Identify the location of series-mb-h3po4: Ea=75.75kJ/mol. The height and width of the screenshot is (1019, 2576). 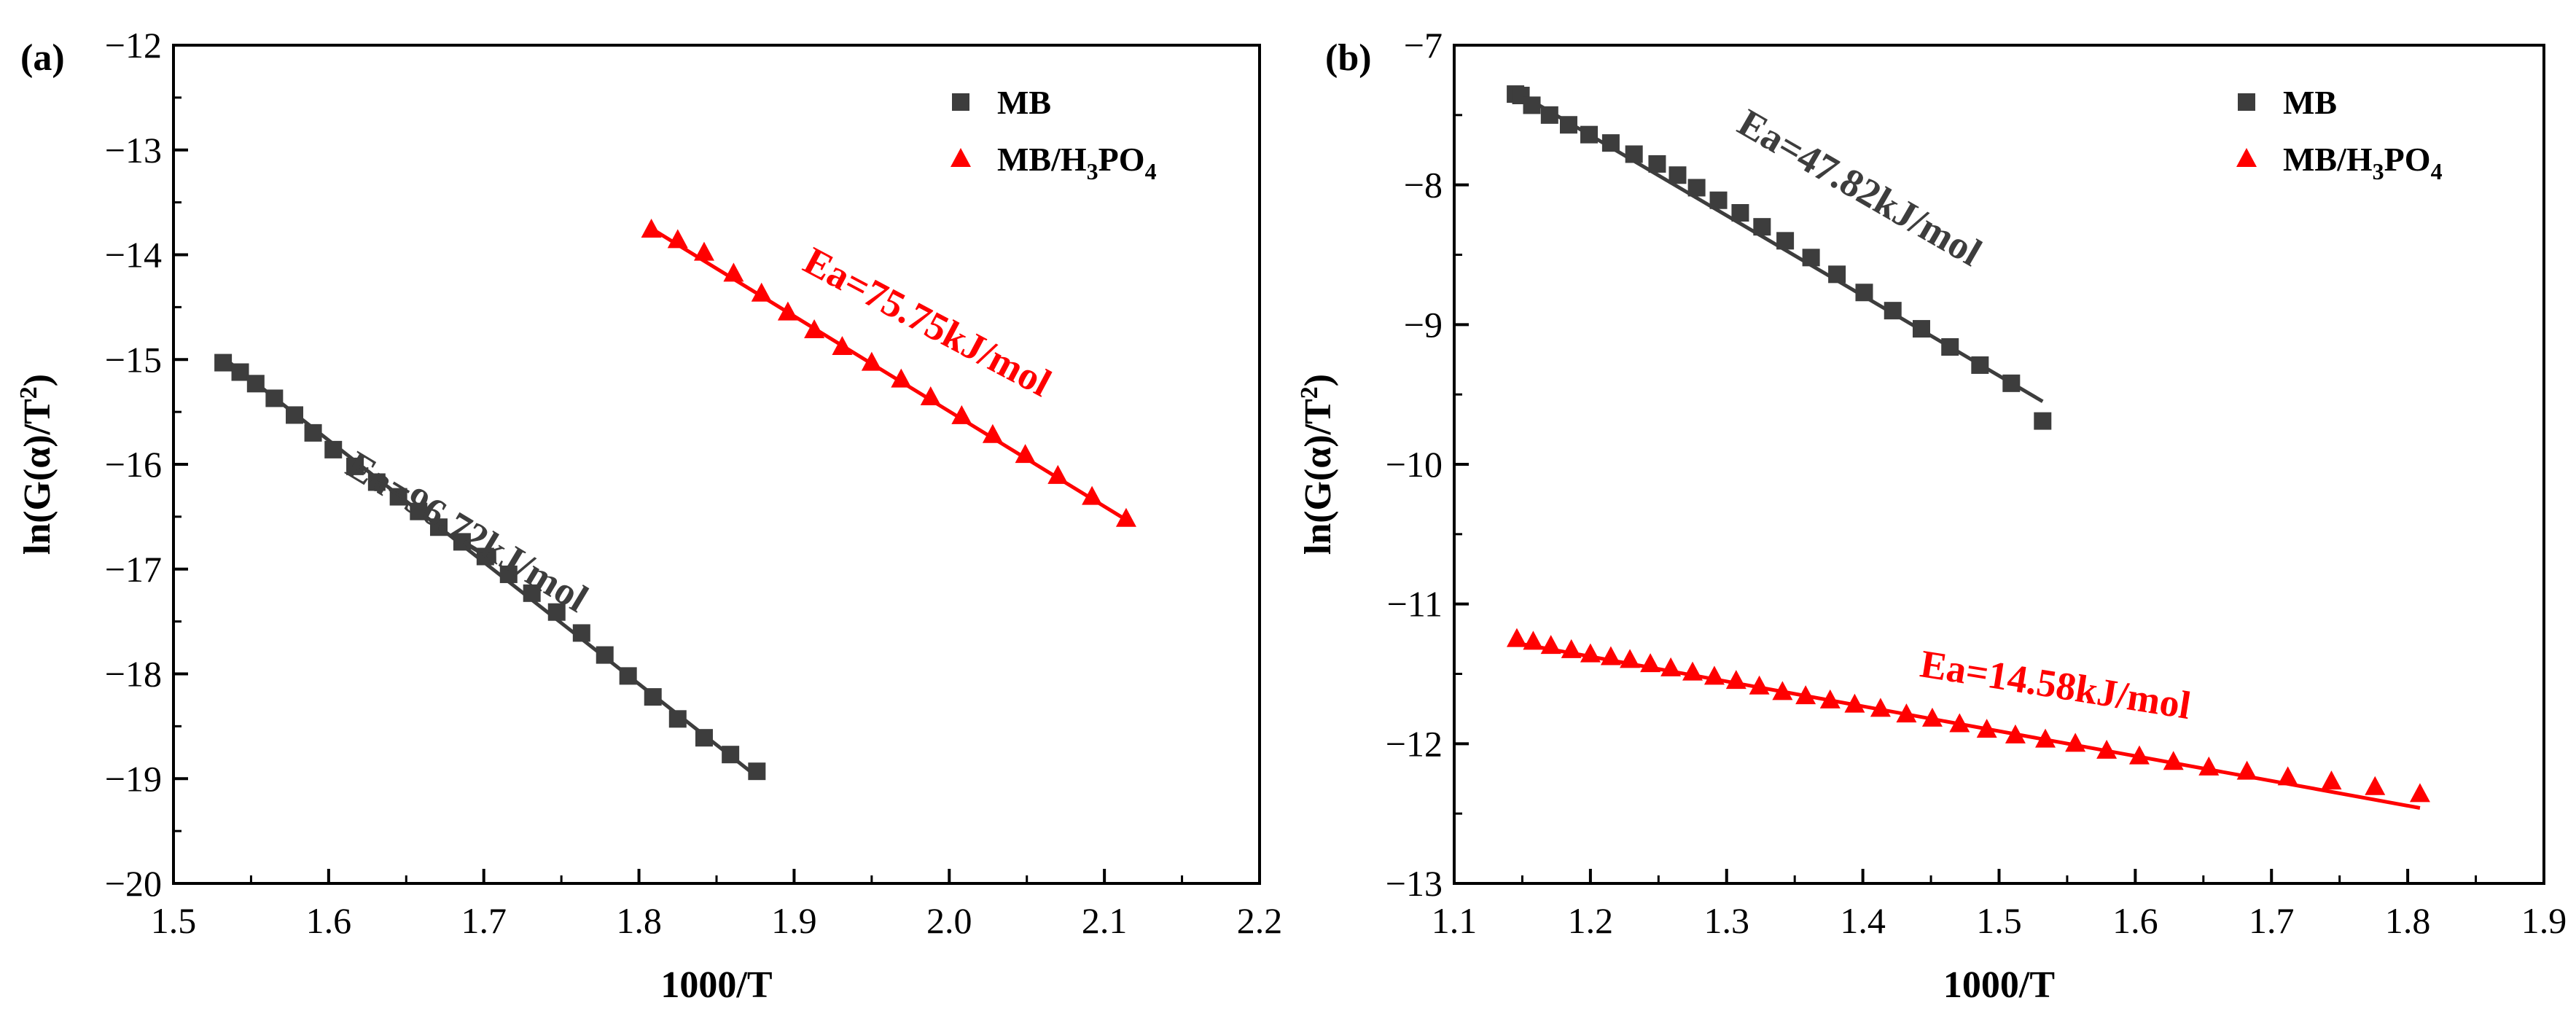
(888, 373).